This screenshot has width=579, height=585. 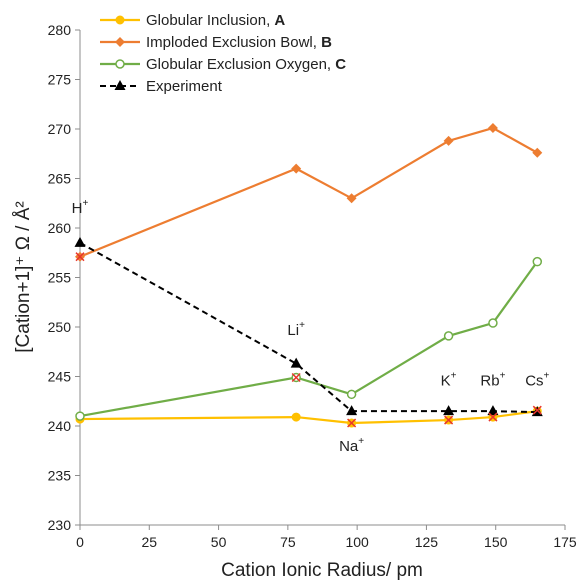 What do you see at coordinates (279, 20) in the screenshot?
I see `legend-letter: A` at bounding box center [279, 20].